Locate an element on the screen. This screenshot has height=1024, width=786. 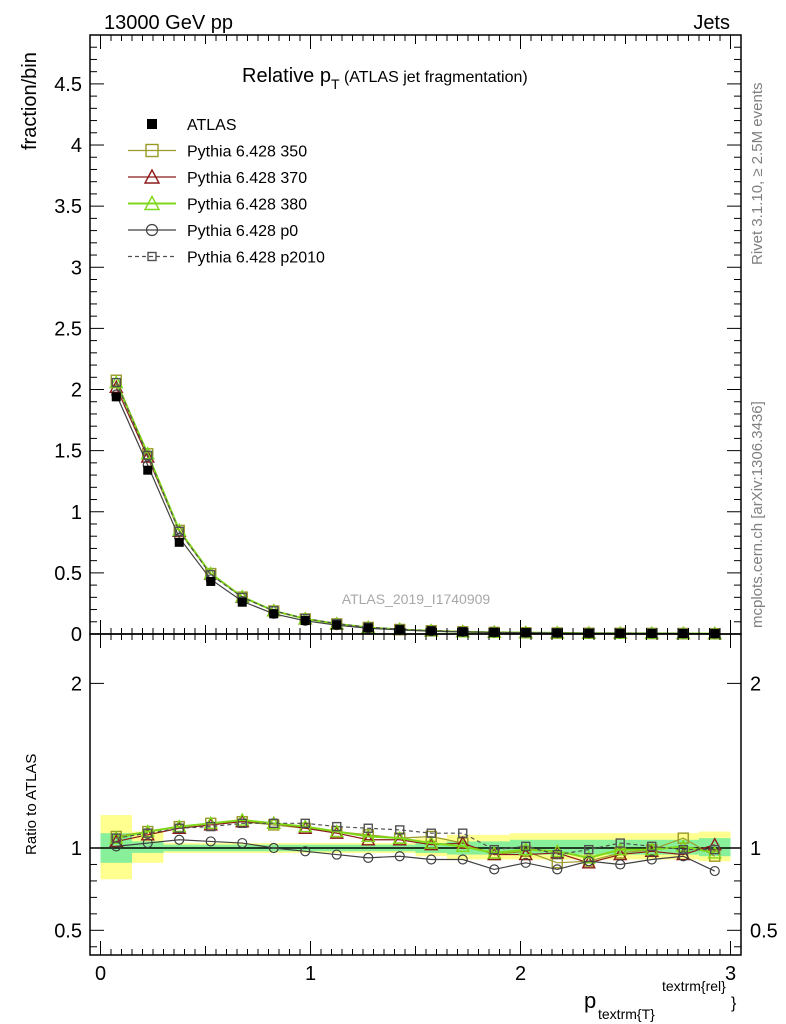
legend-entry: Pythia 6.428 380 is located at coordinates (217, 204).